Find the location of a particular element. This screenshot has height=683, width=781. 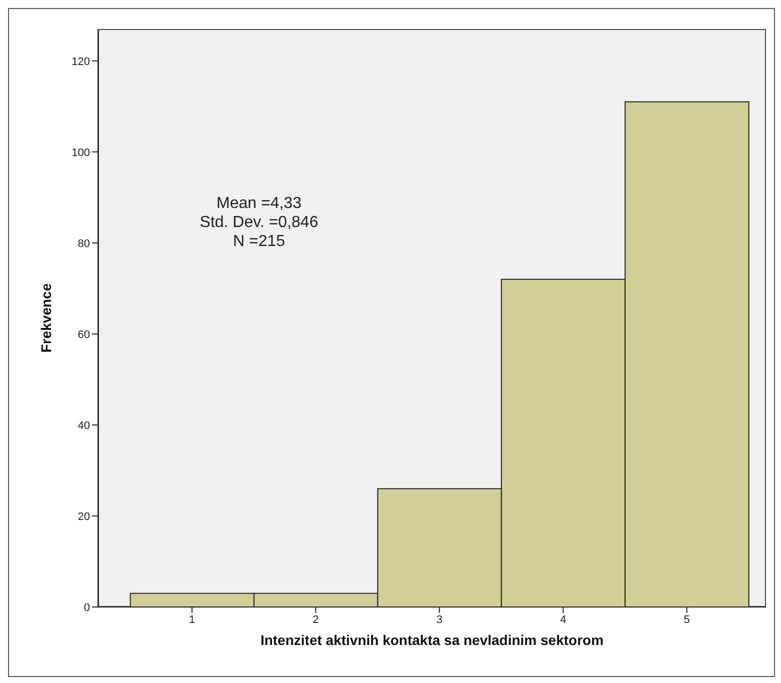

x-tick-label: 1 is located at coordinates (192, 620).